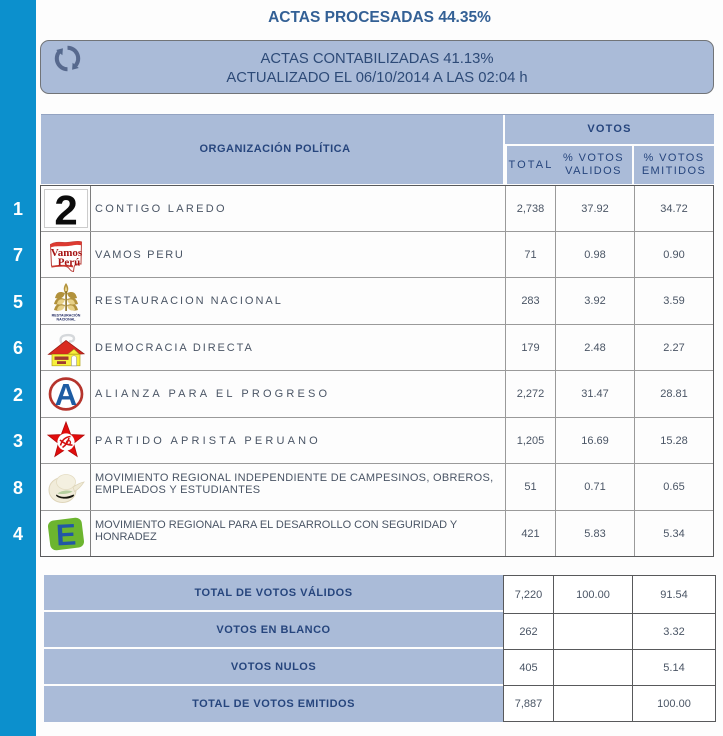  What do you see at coordinates (65, 315) in the screenshot?
I see `svg-text: RESTAURACIÓN` at bounding box center [65, 315].